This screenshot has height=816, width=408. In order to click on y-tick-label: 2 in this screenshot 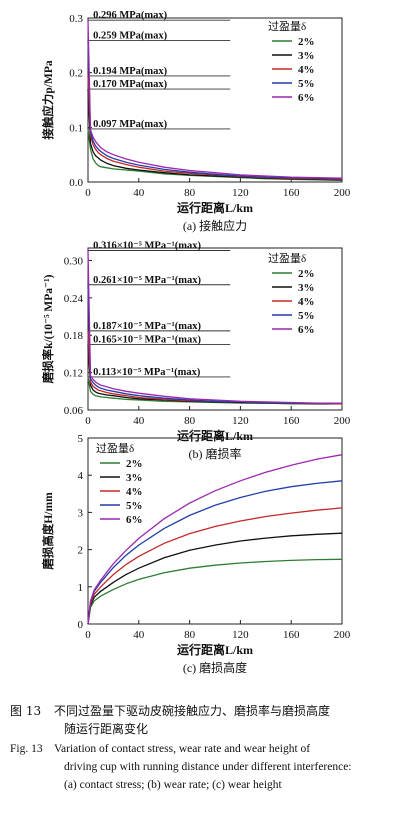, I will do `click(81, 551)`.